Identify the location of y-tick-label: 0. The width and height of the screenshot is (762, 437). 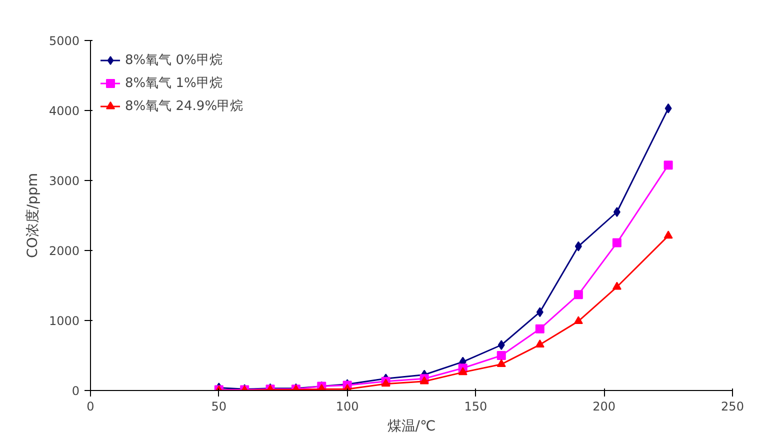
(76, 391).